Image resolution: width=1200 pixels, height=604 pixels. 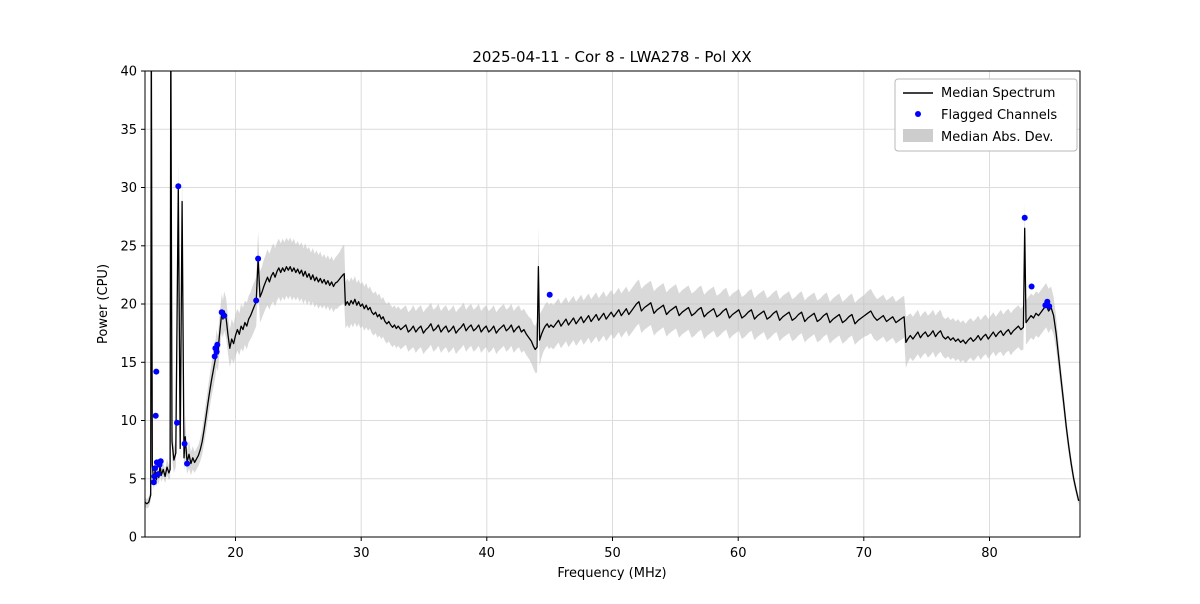 What do you see at coordinates (487, 553) in the screenshot?
I see `x-tick-label: 40` at bounding box center [487, 553].